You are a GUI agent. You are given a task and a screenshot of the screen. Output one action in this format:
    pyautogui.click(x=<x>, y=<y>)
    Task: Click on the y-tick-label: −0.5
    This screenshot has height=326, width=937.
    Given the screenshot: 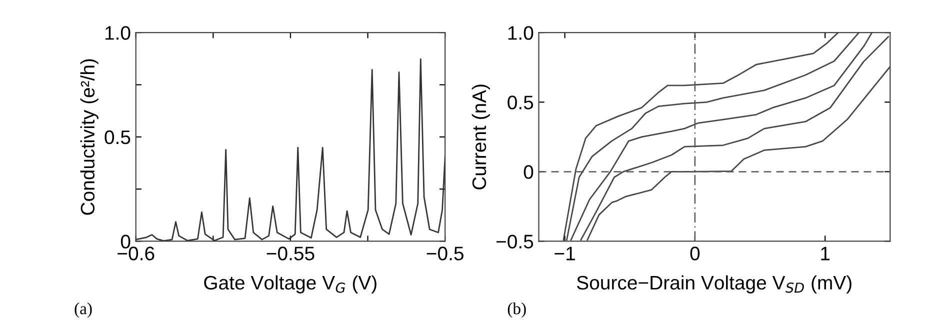 What is the action you would take?
    pyautogui.click(x=515, y=241)
    